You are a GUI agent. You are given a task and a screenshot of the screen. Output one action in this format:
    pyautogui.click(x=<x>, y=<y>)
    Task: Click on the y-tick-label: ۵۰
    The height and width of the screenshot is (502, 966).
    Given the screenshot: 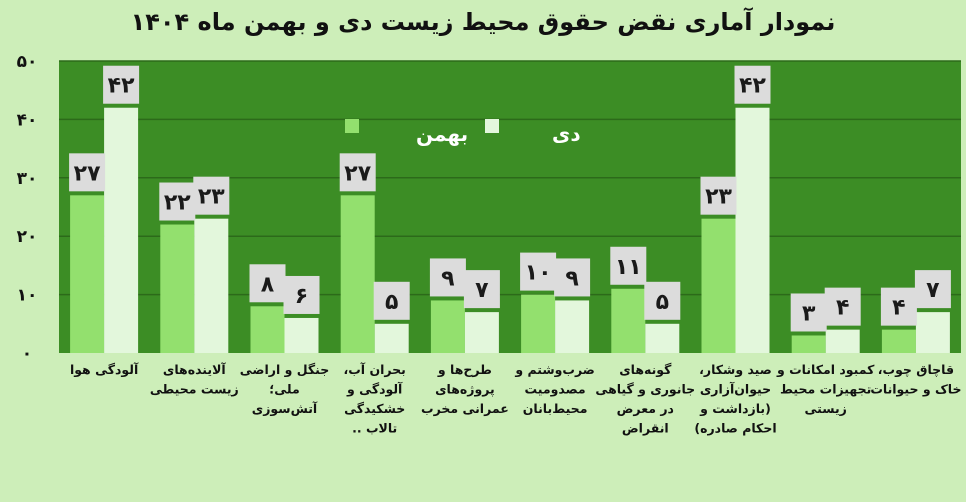 What is the action you would take?
    pyautogui.click(x=27, y=62)
    